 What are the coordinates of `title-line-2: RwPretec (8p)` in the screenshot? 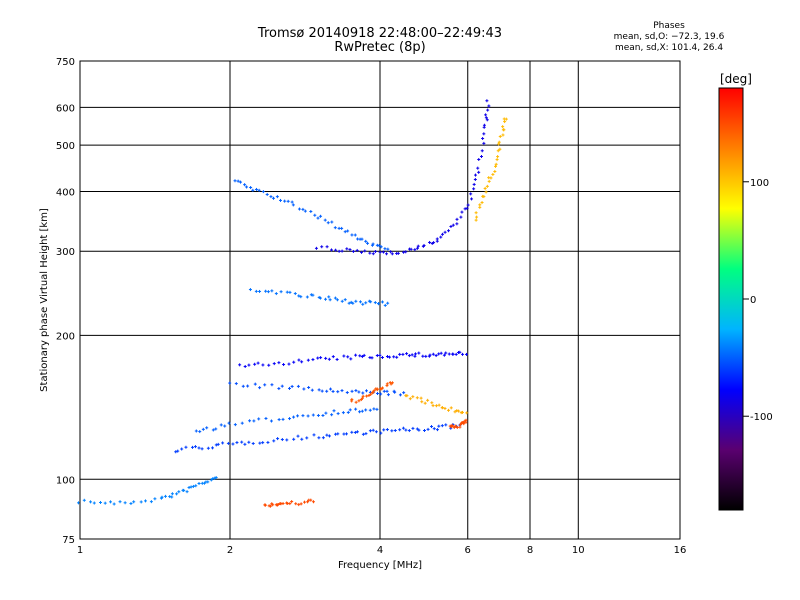 It's located at (380, 47).